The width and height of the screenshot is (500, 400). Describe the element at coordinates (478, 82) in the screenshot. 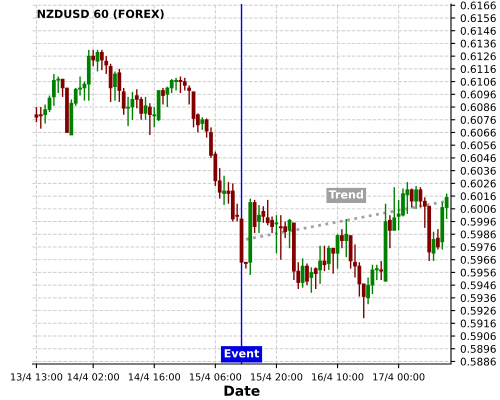

I see `y-tick-label: 0.6106` at that location.